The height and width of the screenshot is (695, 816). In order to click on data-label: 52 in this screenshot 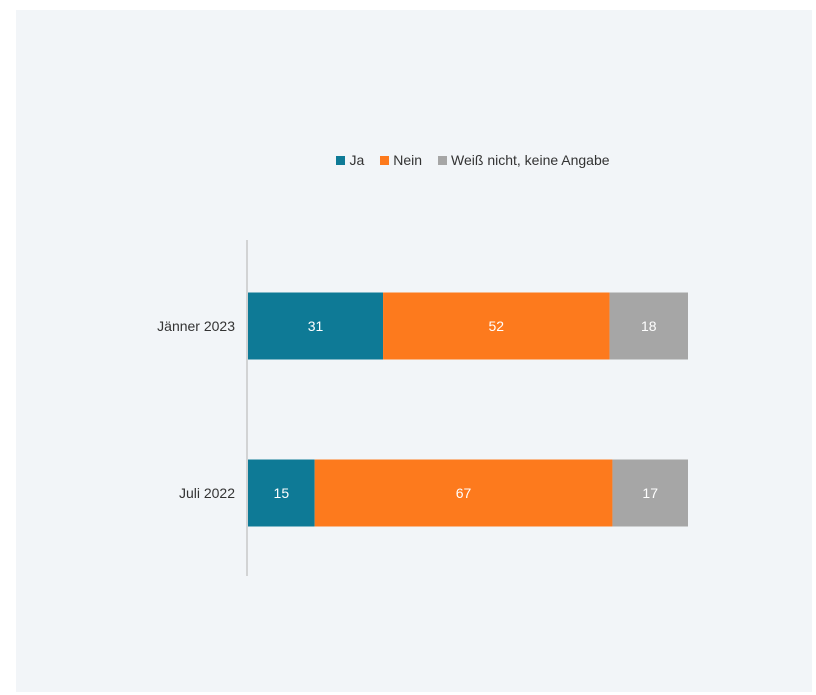, I will do `click(497, 326)`.